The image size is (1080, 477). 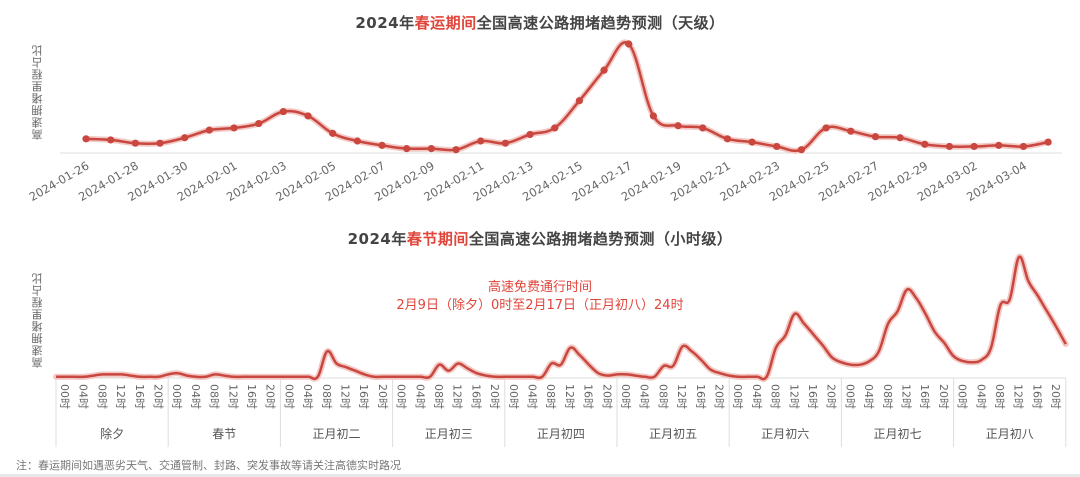 What do you see at coordinates (1010, 434) in the screenshot?
I see `day-label: 正月初八` at bounding box center [1010, 434].